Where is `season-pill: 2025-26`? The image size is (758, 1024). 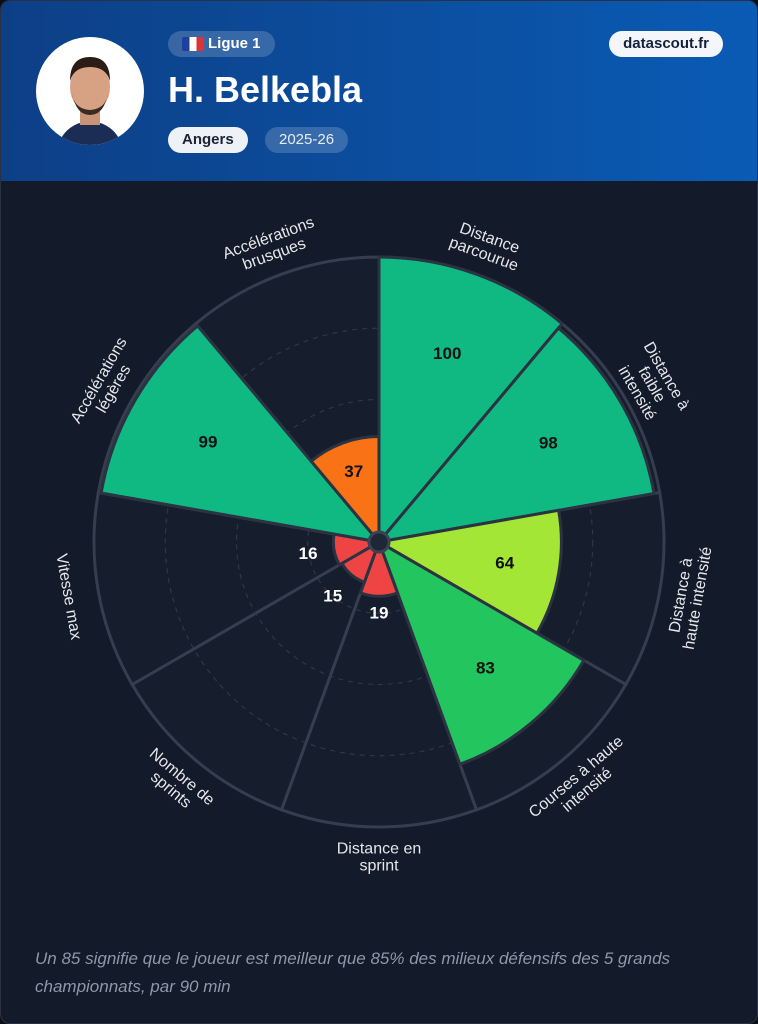
season-pill: 2025-26 is located at coordinates (307, 140).